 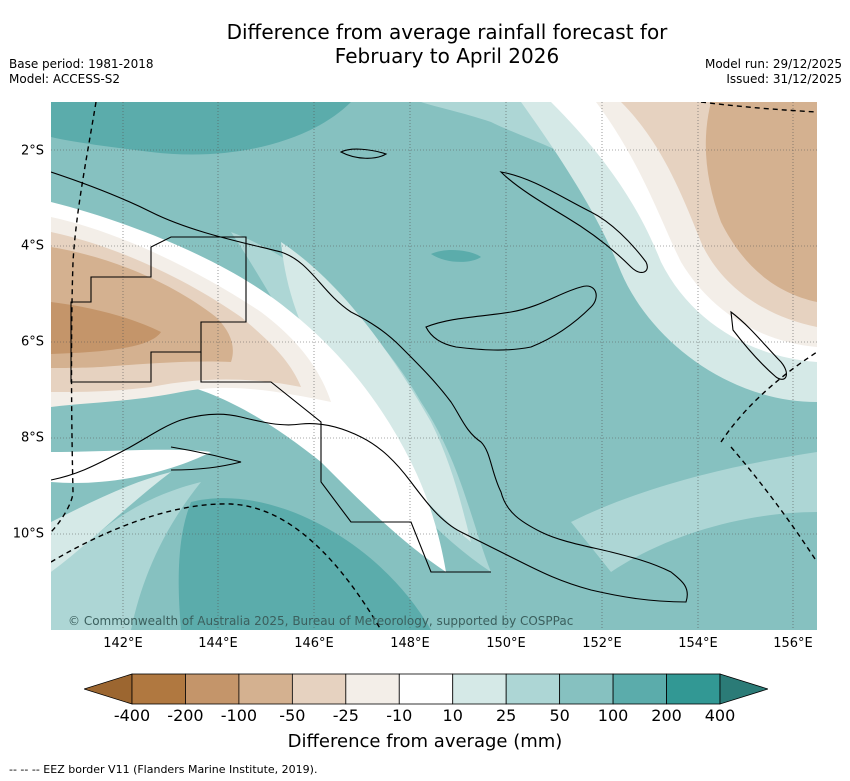 I want to click on eez-east, so click(x=768, y=397).